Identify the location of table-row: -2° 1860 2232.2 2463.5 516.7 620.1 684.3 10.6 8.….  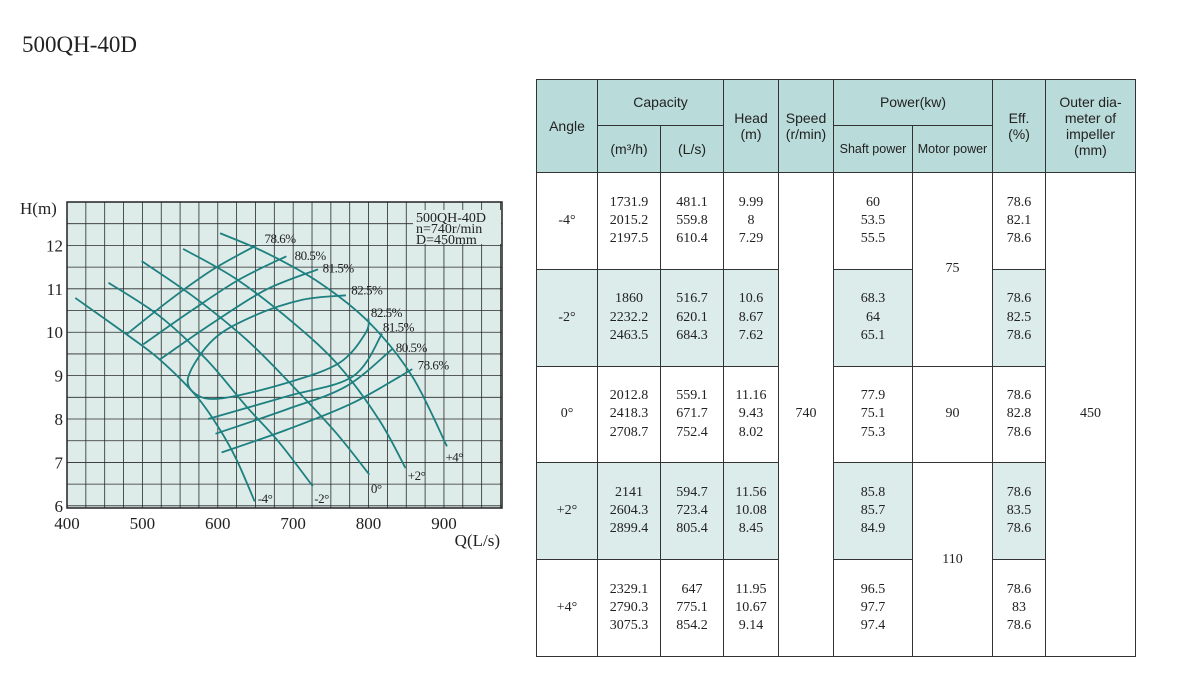
(836, 317).